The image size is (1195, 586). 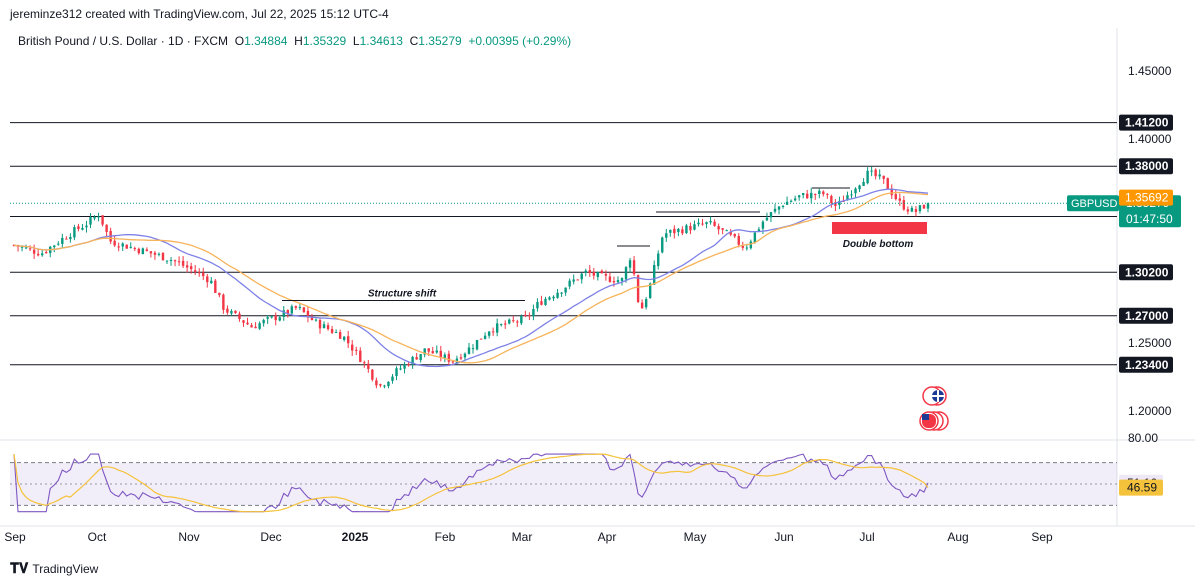 What do you see at coordinates (879, 228) in the screenshot?
I see `double-bottom-zone` at bounding box center [879, 228].